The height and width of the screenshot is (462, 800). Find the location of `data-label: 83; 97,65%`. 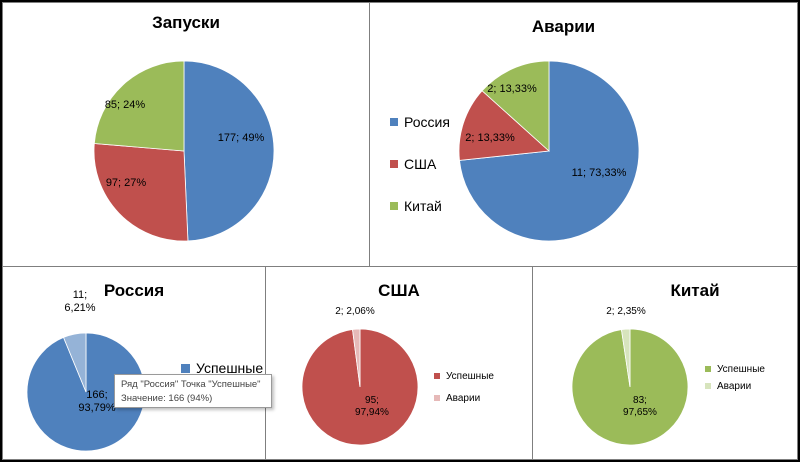

data-label: 83; 97,65% is located at coordinates (640, 406).